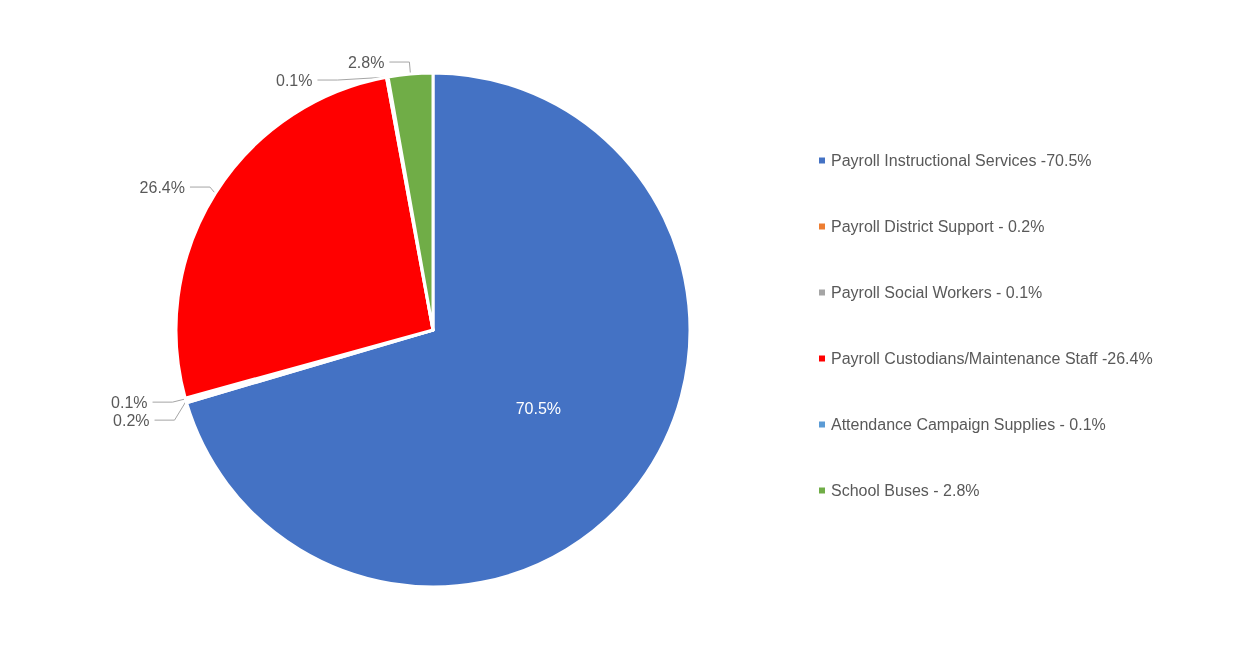 This screenshot has width=1253, height=651. What do you see at coordinates (968, 424) in the screenshot?
I see `legend-label: Attendance Campaign Supplies - 0.1%` at bounding box center [968, 424].